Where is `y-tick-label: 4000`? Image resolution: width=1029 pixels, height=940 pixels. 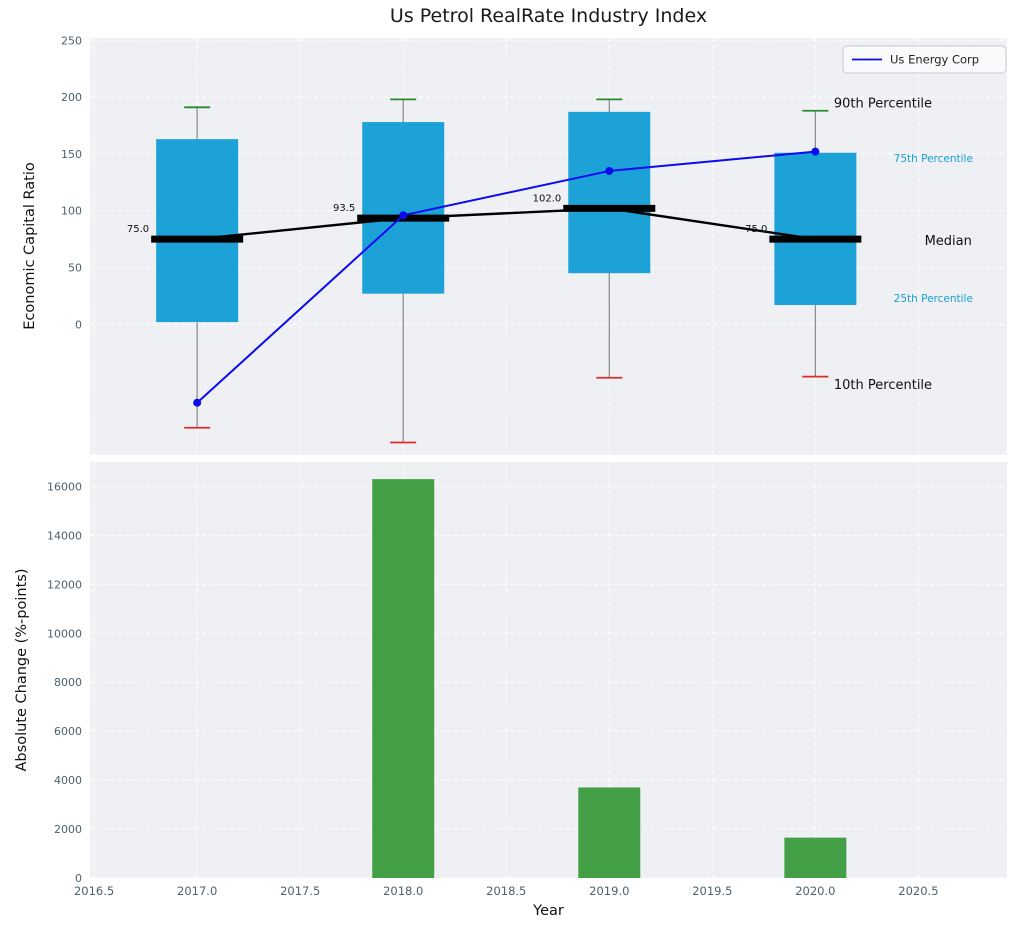
y-tick-label: 4000 is located at coordinates (68, 780).